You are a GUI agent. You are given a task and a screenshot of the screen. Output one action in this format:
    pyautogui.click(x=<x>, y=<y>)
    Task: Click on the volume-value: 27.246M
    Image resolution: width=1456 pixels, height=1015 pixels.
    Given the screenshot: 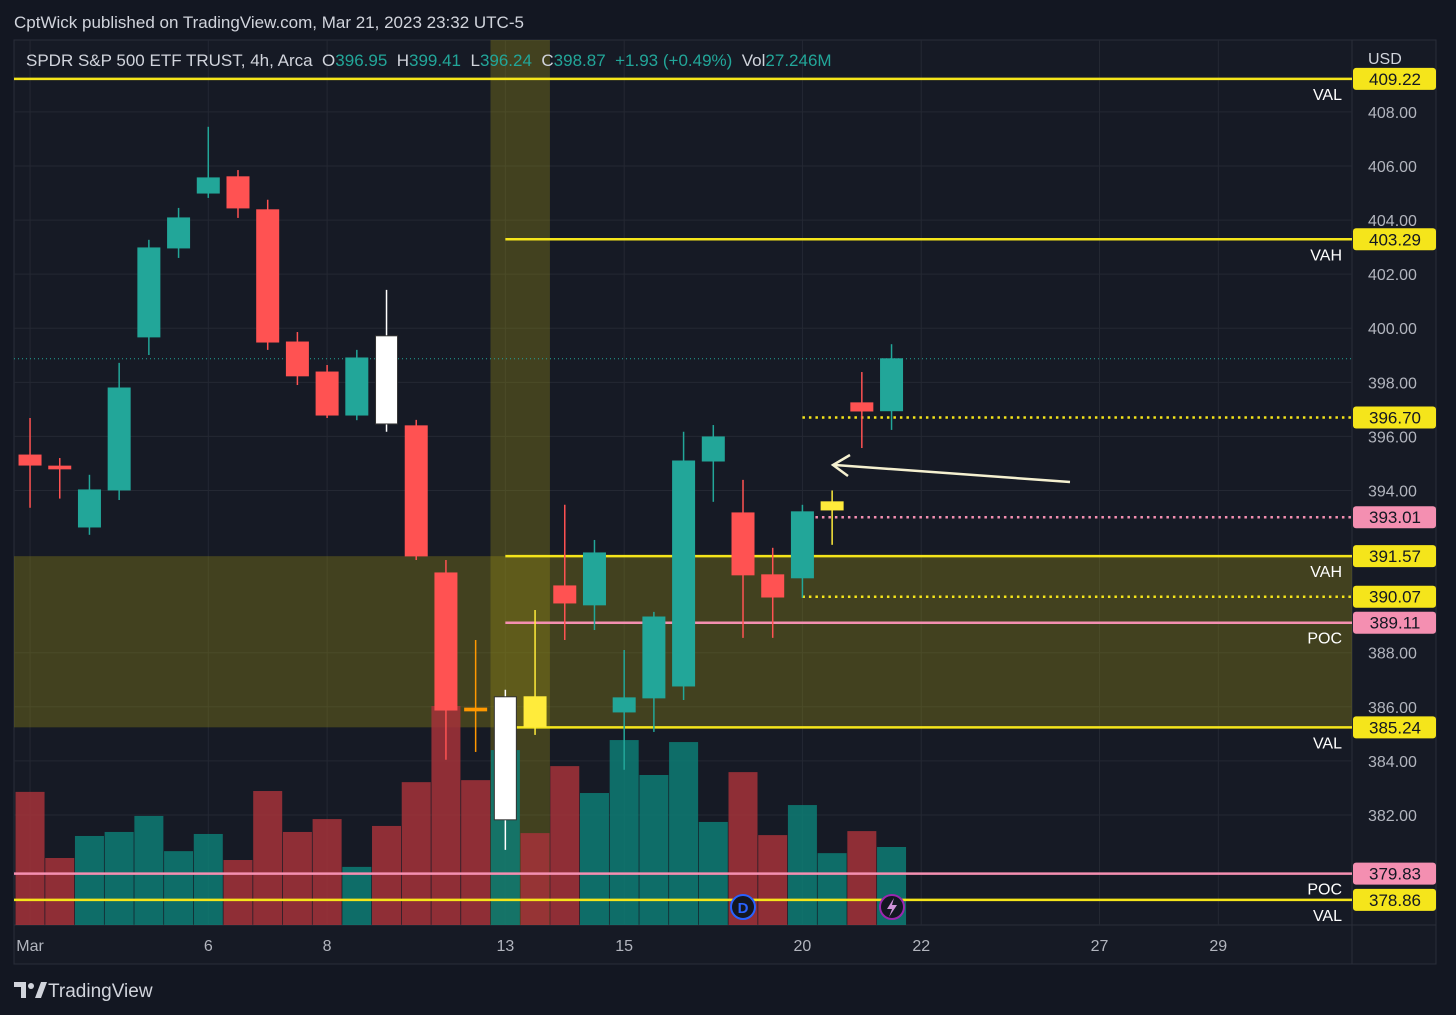 What is the action you would take?
    pyautogui.click(x=798, y=60)
    